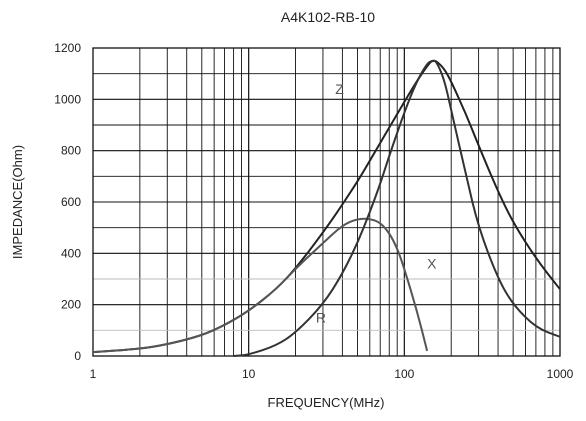 This screenshot has width=586, height=421. What do you see at coordinates (249, 374) in the screenshot?
I see `x-tick-label: 10` at bounding box center [249, 374].